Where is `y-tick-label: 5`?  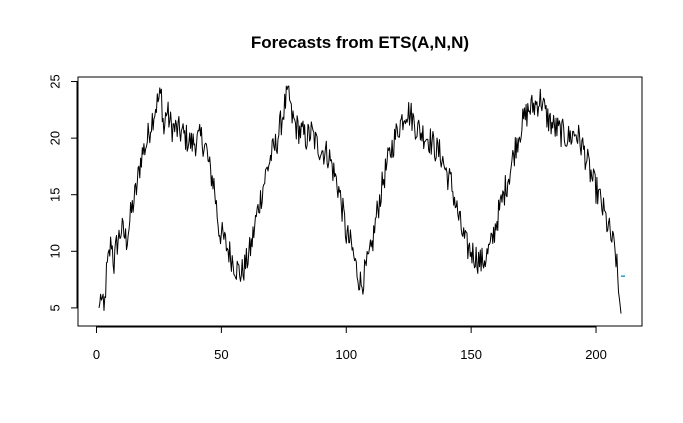
y-tick-label: 5 is located at coordinates (54, 307).